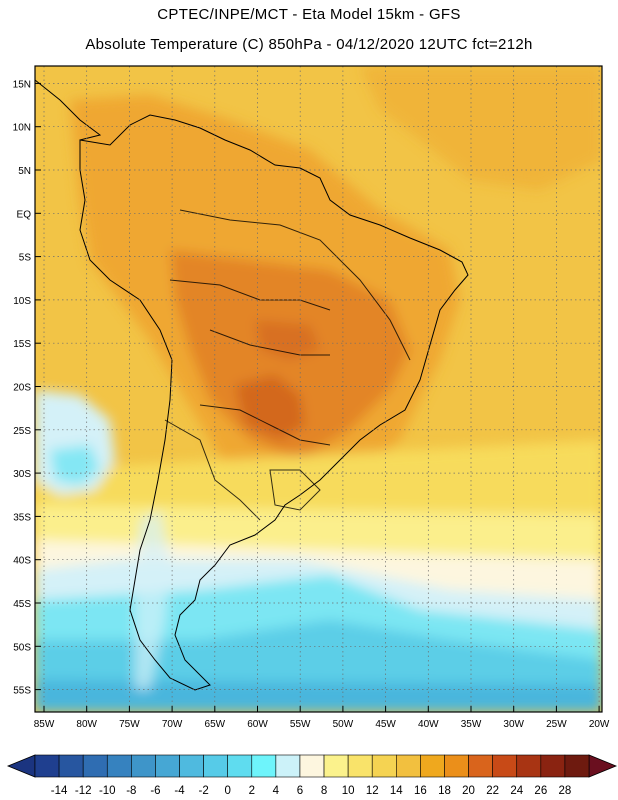 This screenshot has height=800, width=618. What do you see at coordinates (129, 724) in the screenshot?
I see `lon-tick-label: 75W` at bounding box center [129, 724].